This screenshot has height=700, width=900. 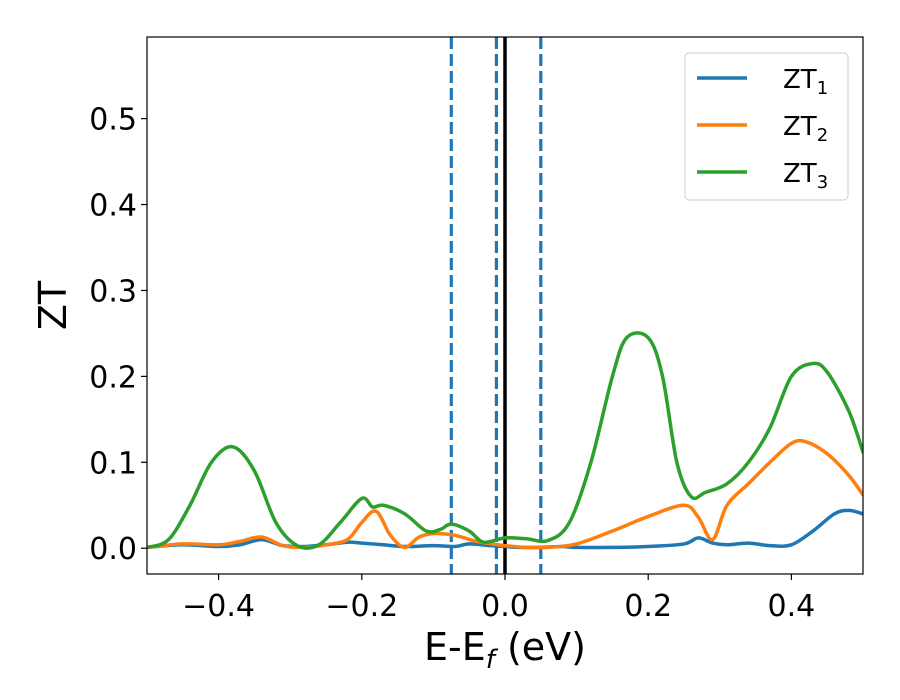 I want to click on y-tick-label: 0.1, so click(x=113, y=463).